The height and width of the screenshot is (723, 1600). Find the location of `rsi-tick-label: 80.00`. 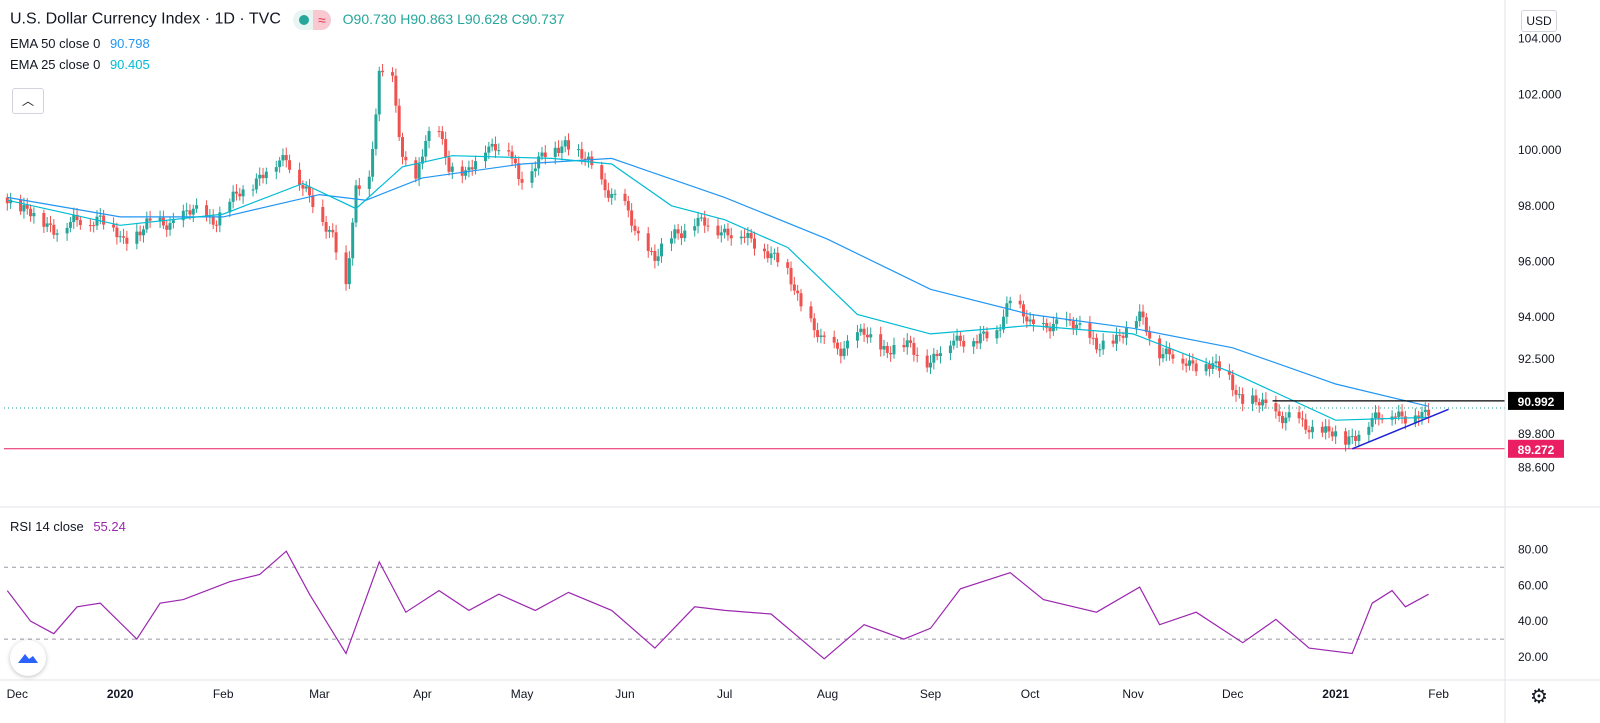

rsi-tick-label: 80.00 is located at coordinates (1533, 549).